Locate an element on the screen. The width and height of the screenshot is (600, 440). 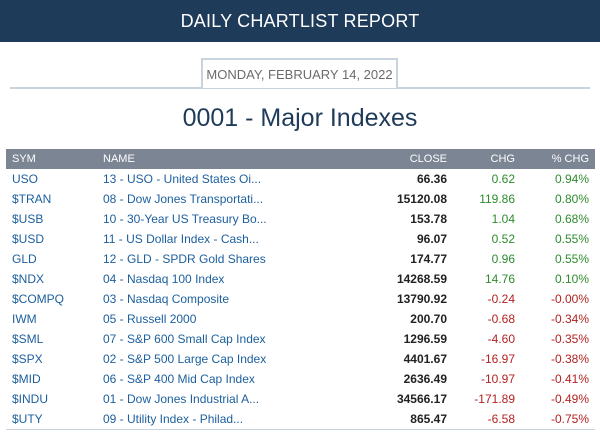
change-value: -171.89 is located at coordinates (494, 399).